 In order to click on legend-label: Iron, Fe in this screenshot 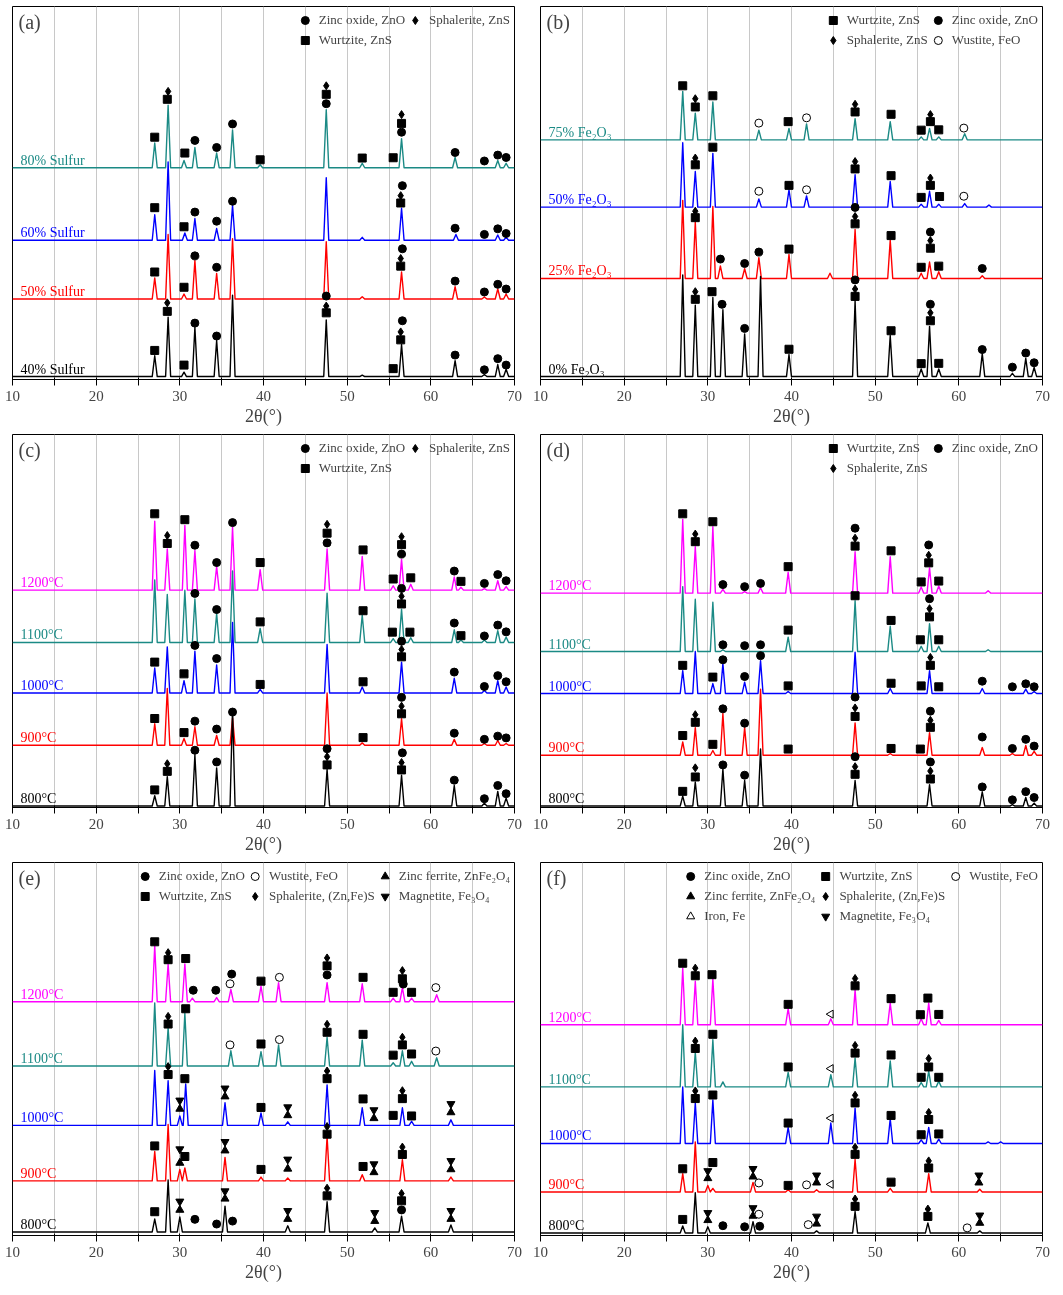, I will do `click(725, 916)`.